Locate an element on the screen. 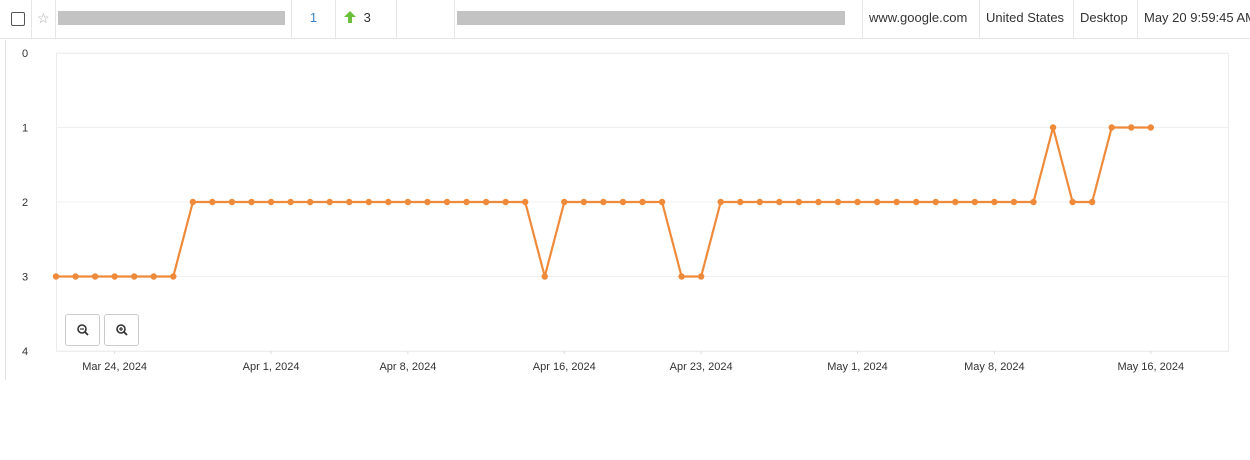 Image resolution: width=1250 pixels, height=460 pixels. keyword-cell is located at coordinates (174, 19).